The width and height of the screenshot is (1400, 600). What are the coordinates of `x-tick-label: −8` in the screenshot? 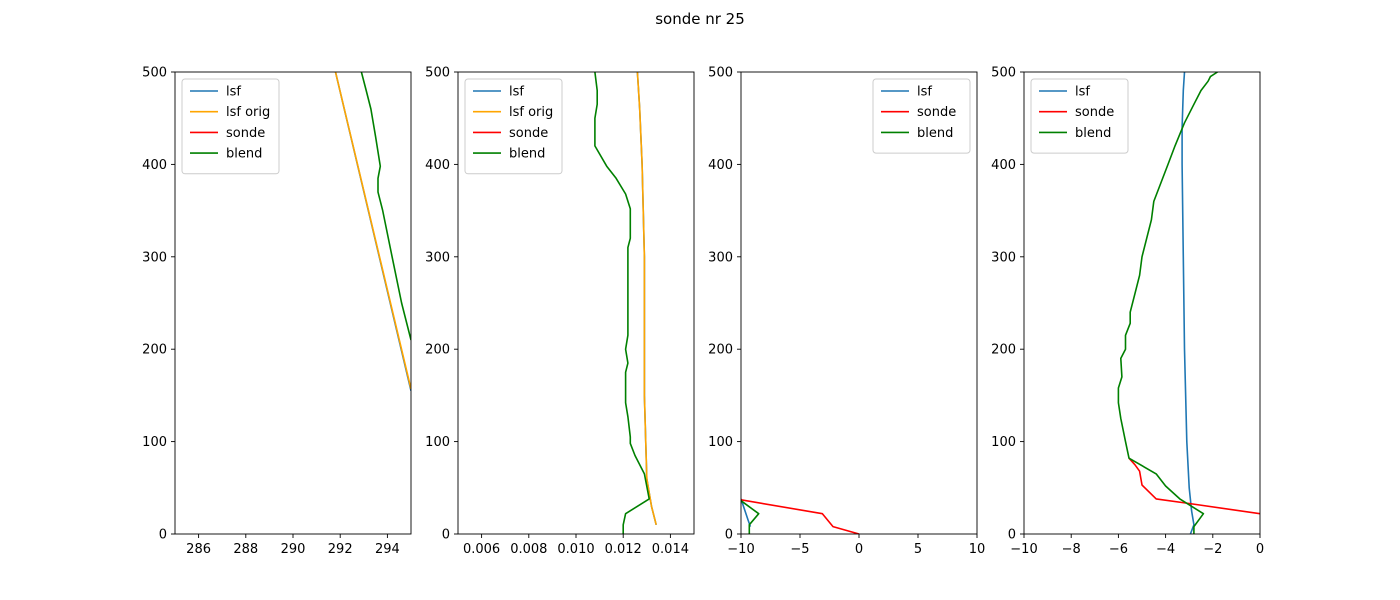 It's located at (1071, 549).